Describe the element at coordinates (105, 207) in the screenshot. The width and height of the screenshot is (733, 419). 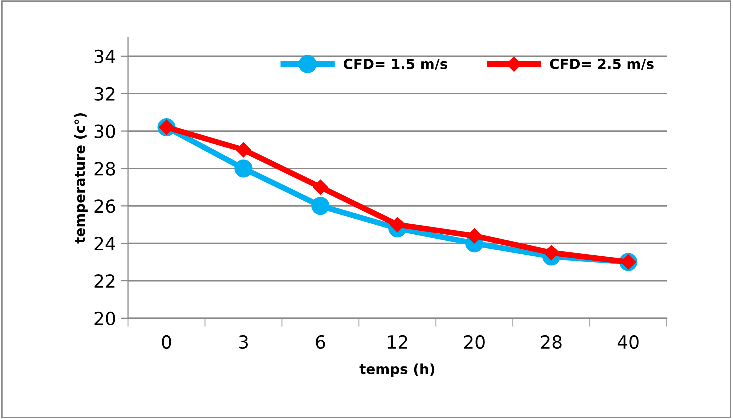
I see `y-tick-label: 26` at that location.